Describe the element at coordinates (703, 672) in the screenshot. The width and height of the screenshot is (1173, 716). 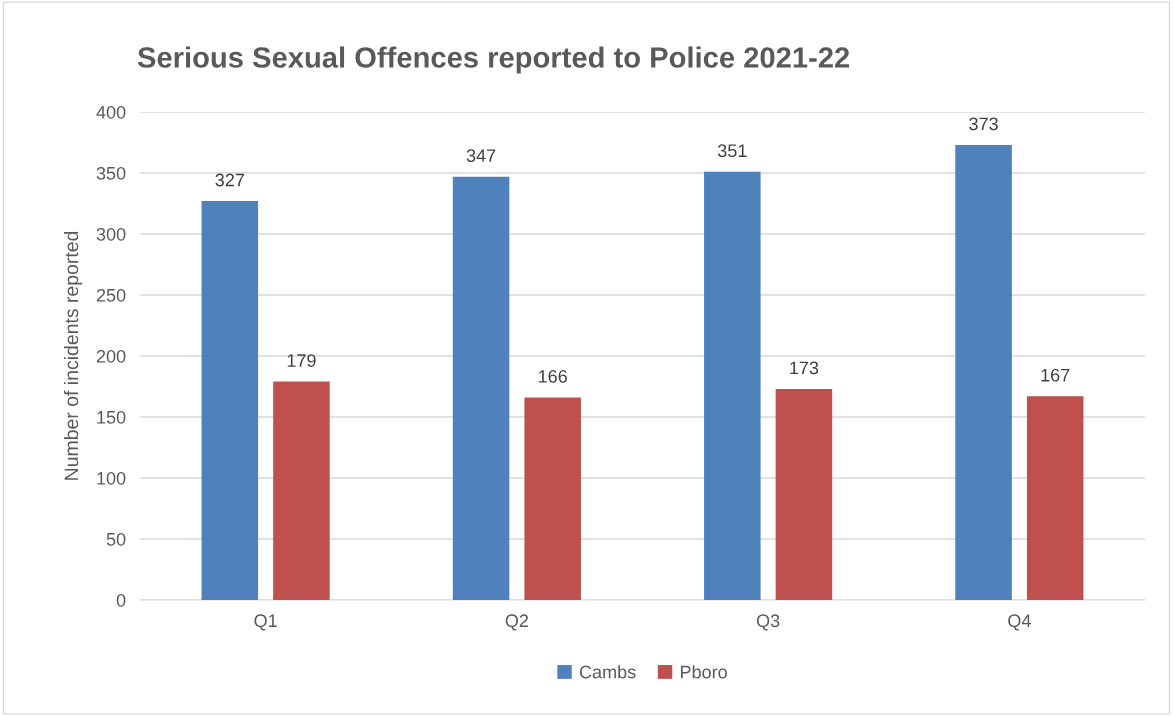
I see `legend-label: Pboro` at that location.